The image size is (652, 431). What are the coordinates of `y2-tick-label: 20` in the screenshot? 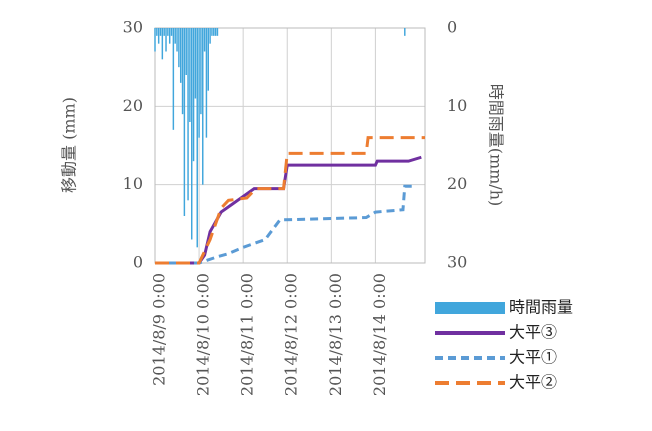 It's located at (457, 183).